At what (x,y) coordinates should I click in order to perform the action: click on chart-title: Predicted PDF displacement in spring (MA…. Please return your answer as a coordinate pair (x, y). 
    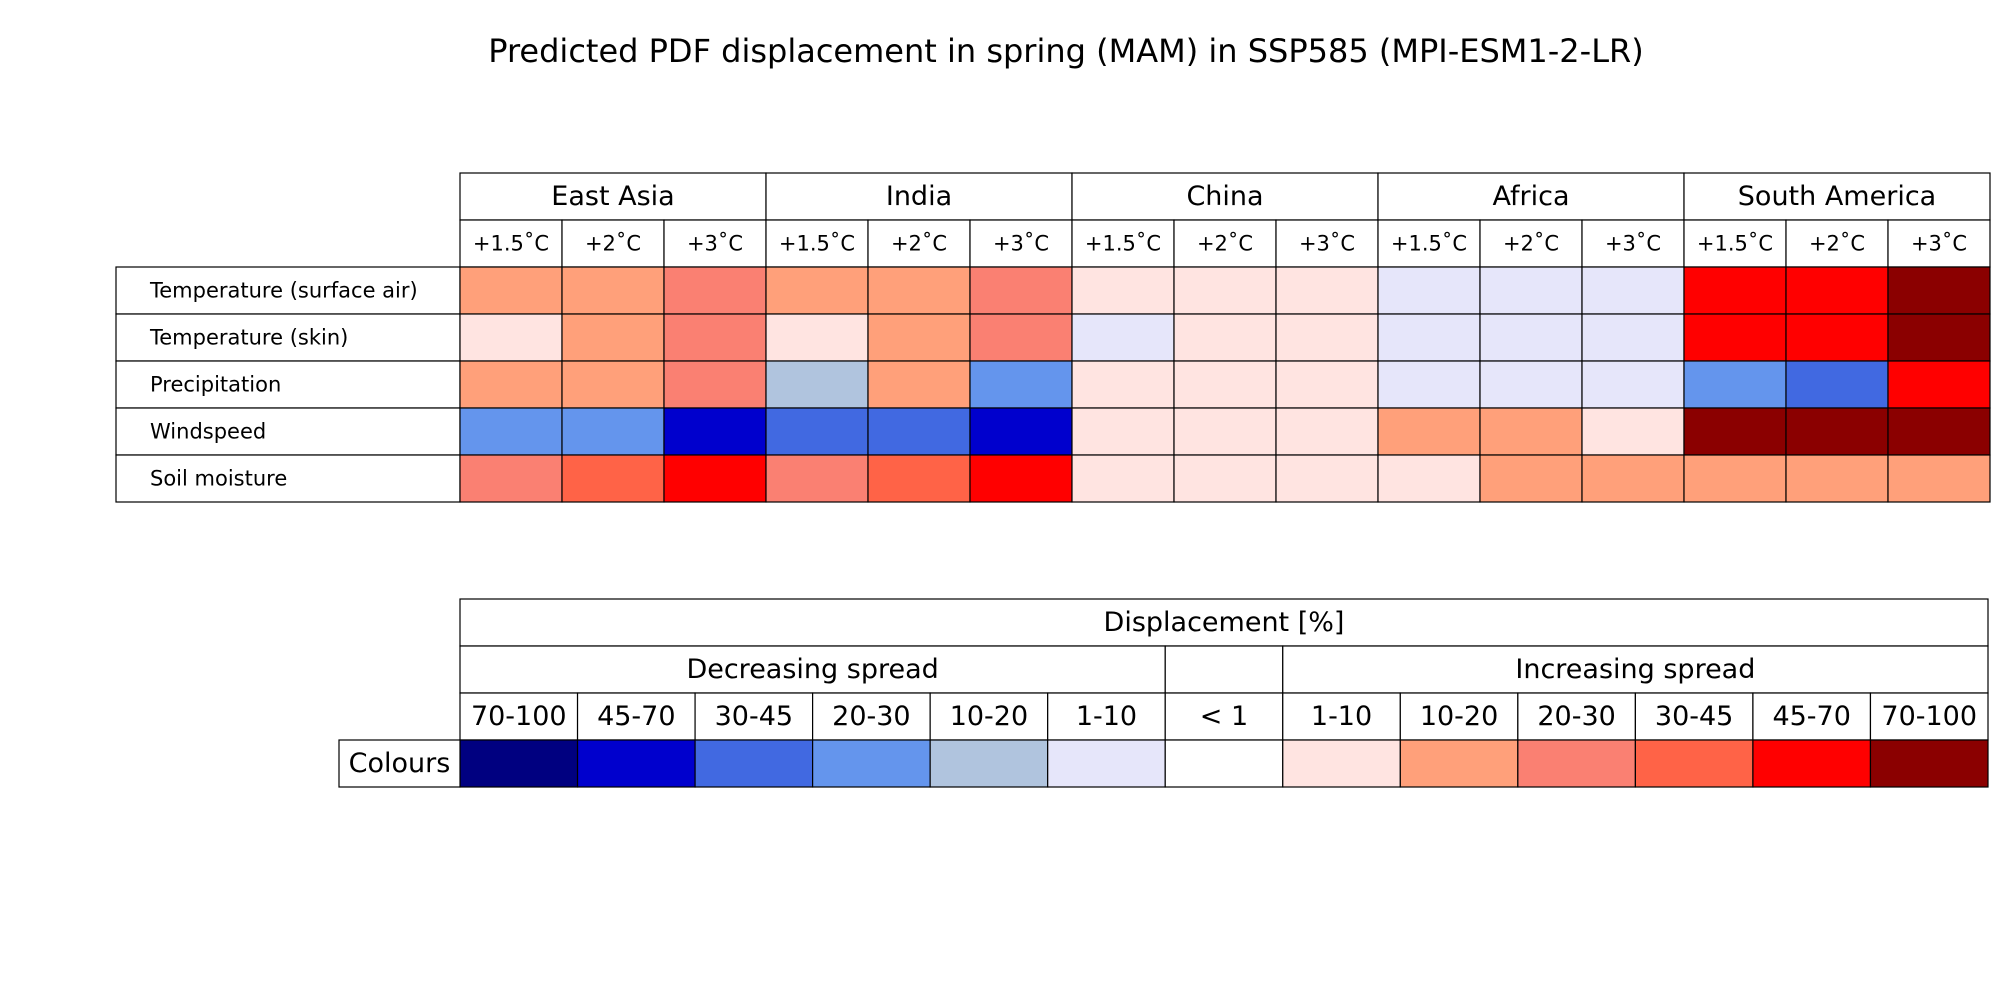
    Looking at the image, I should click on (1066, 51).